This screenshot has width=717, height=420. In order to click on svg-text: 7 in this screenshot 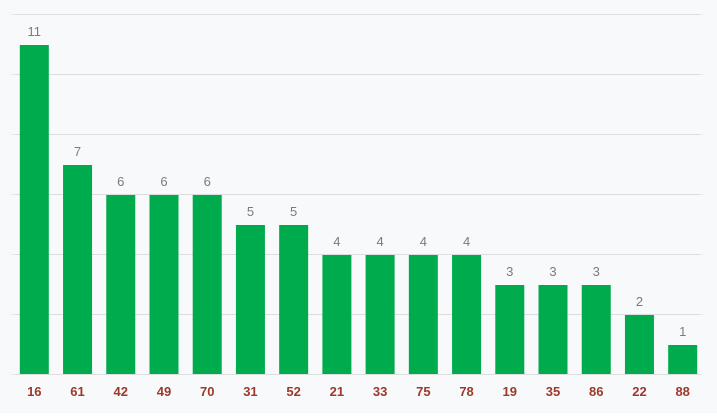, I will do `click(77, 151)`.